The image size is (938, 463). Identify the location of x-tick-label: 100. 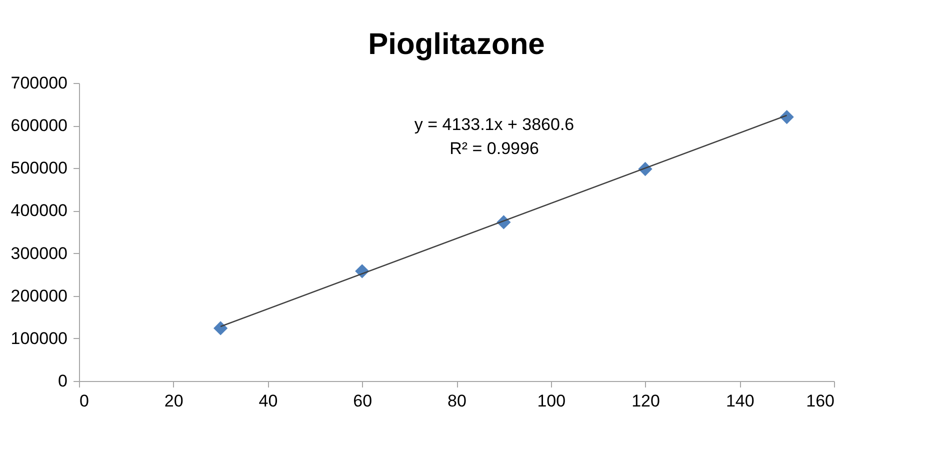
(551, 401).